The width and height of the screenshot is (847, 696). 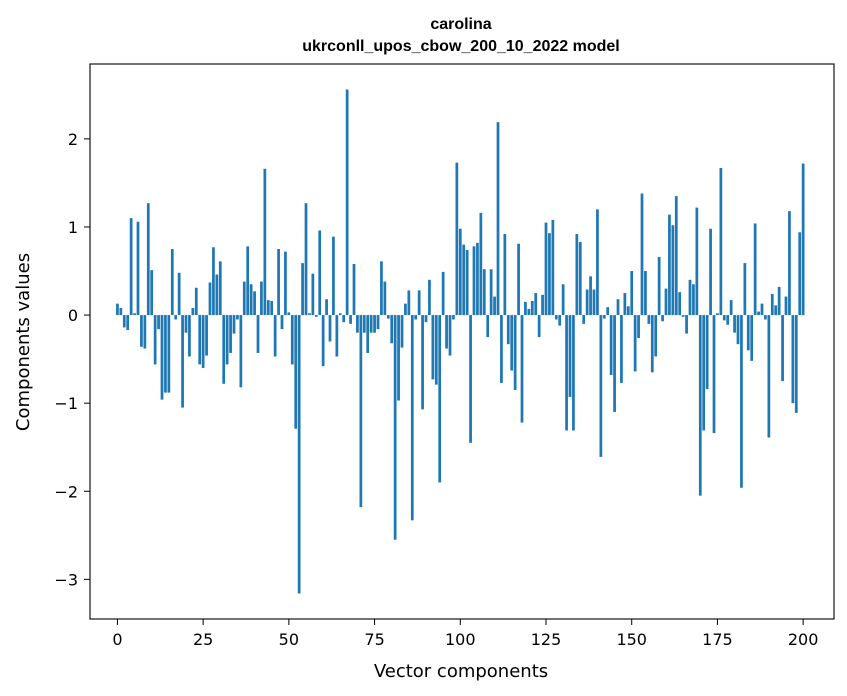 What do you see at coordinates (460, 639) in the screenshot?
I see `x-tick-label: 100` at bounding box center [460, 639].